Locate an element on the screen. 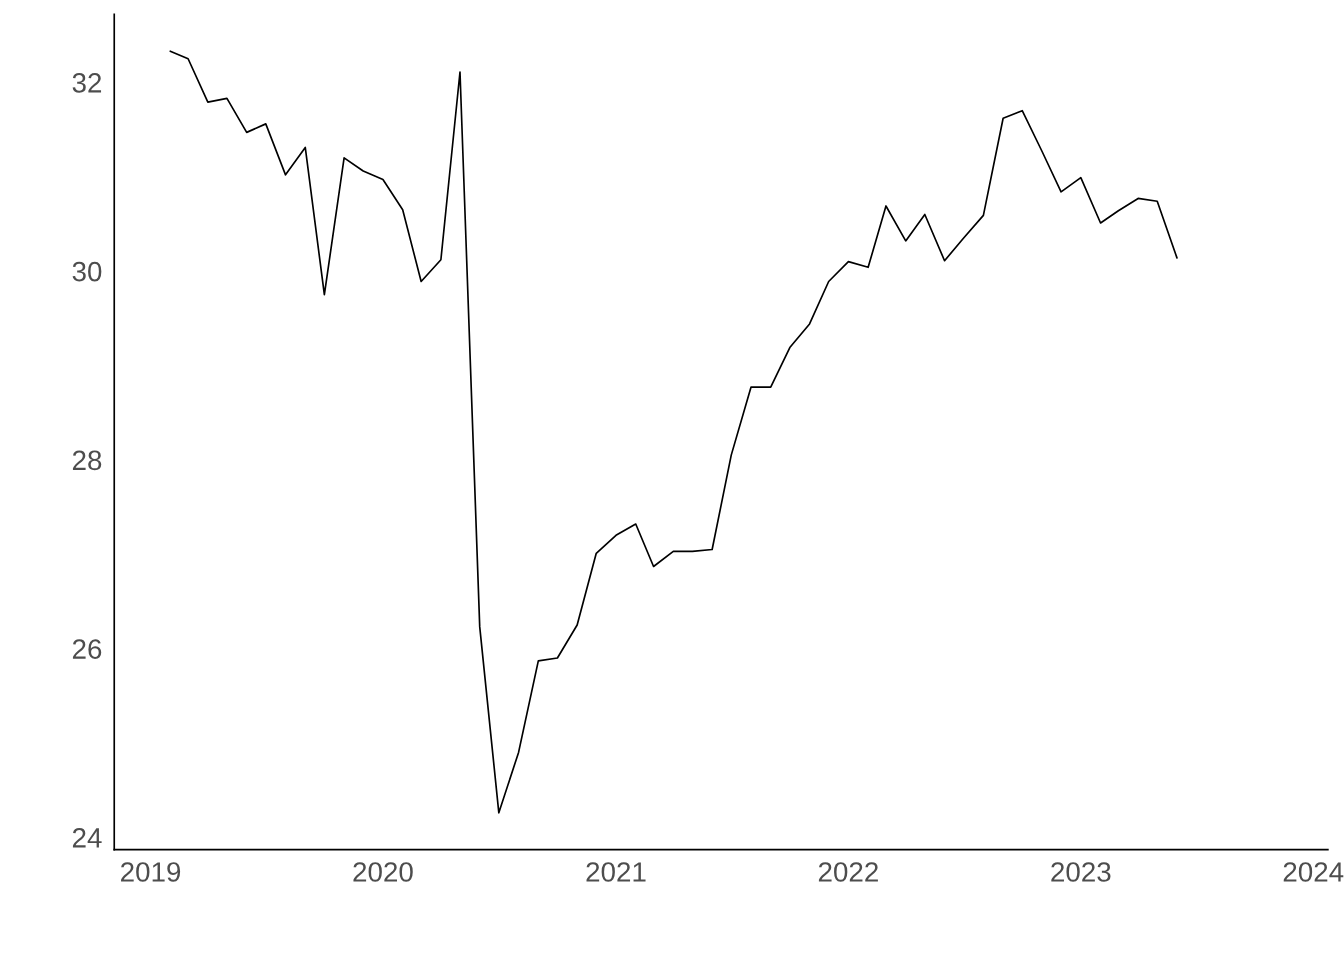 This screenshot has height=960, width=1344. x-tick-label: 2019 is located at coordinates (151, 872).